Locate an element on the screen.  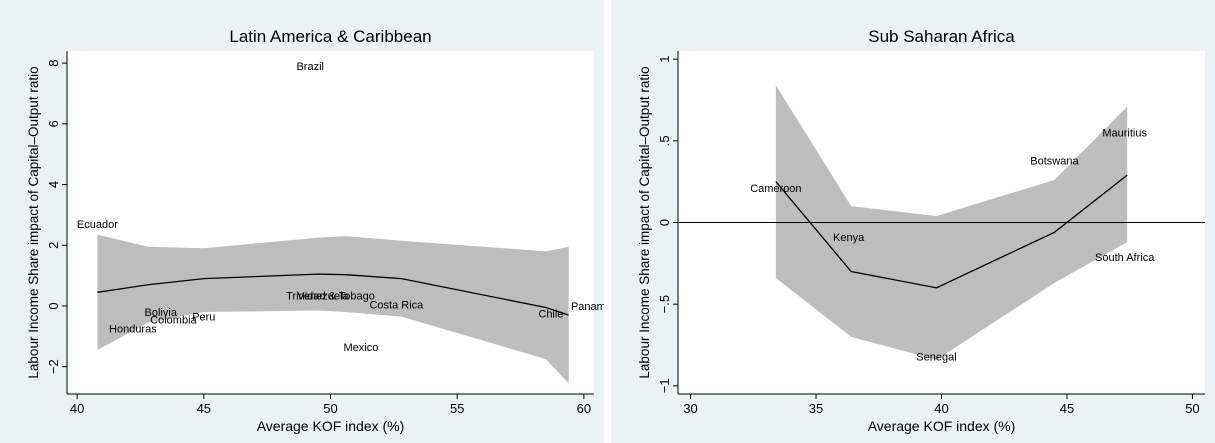
y-tick-label: 6 is located at coordinates (53, 123).